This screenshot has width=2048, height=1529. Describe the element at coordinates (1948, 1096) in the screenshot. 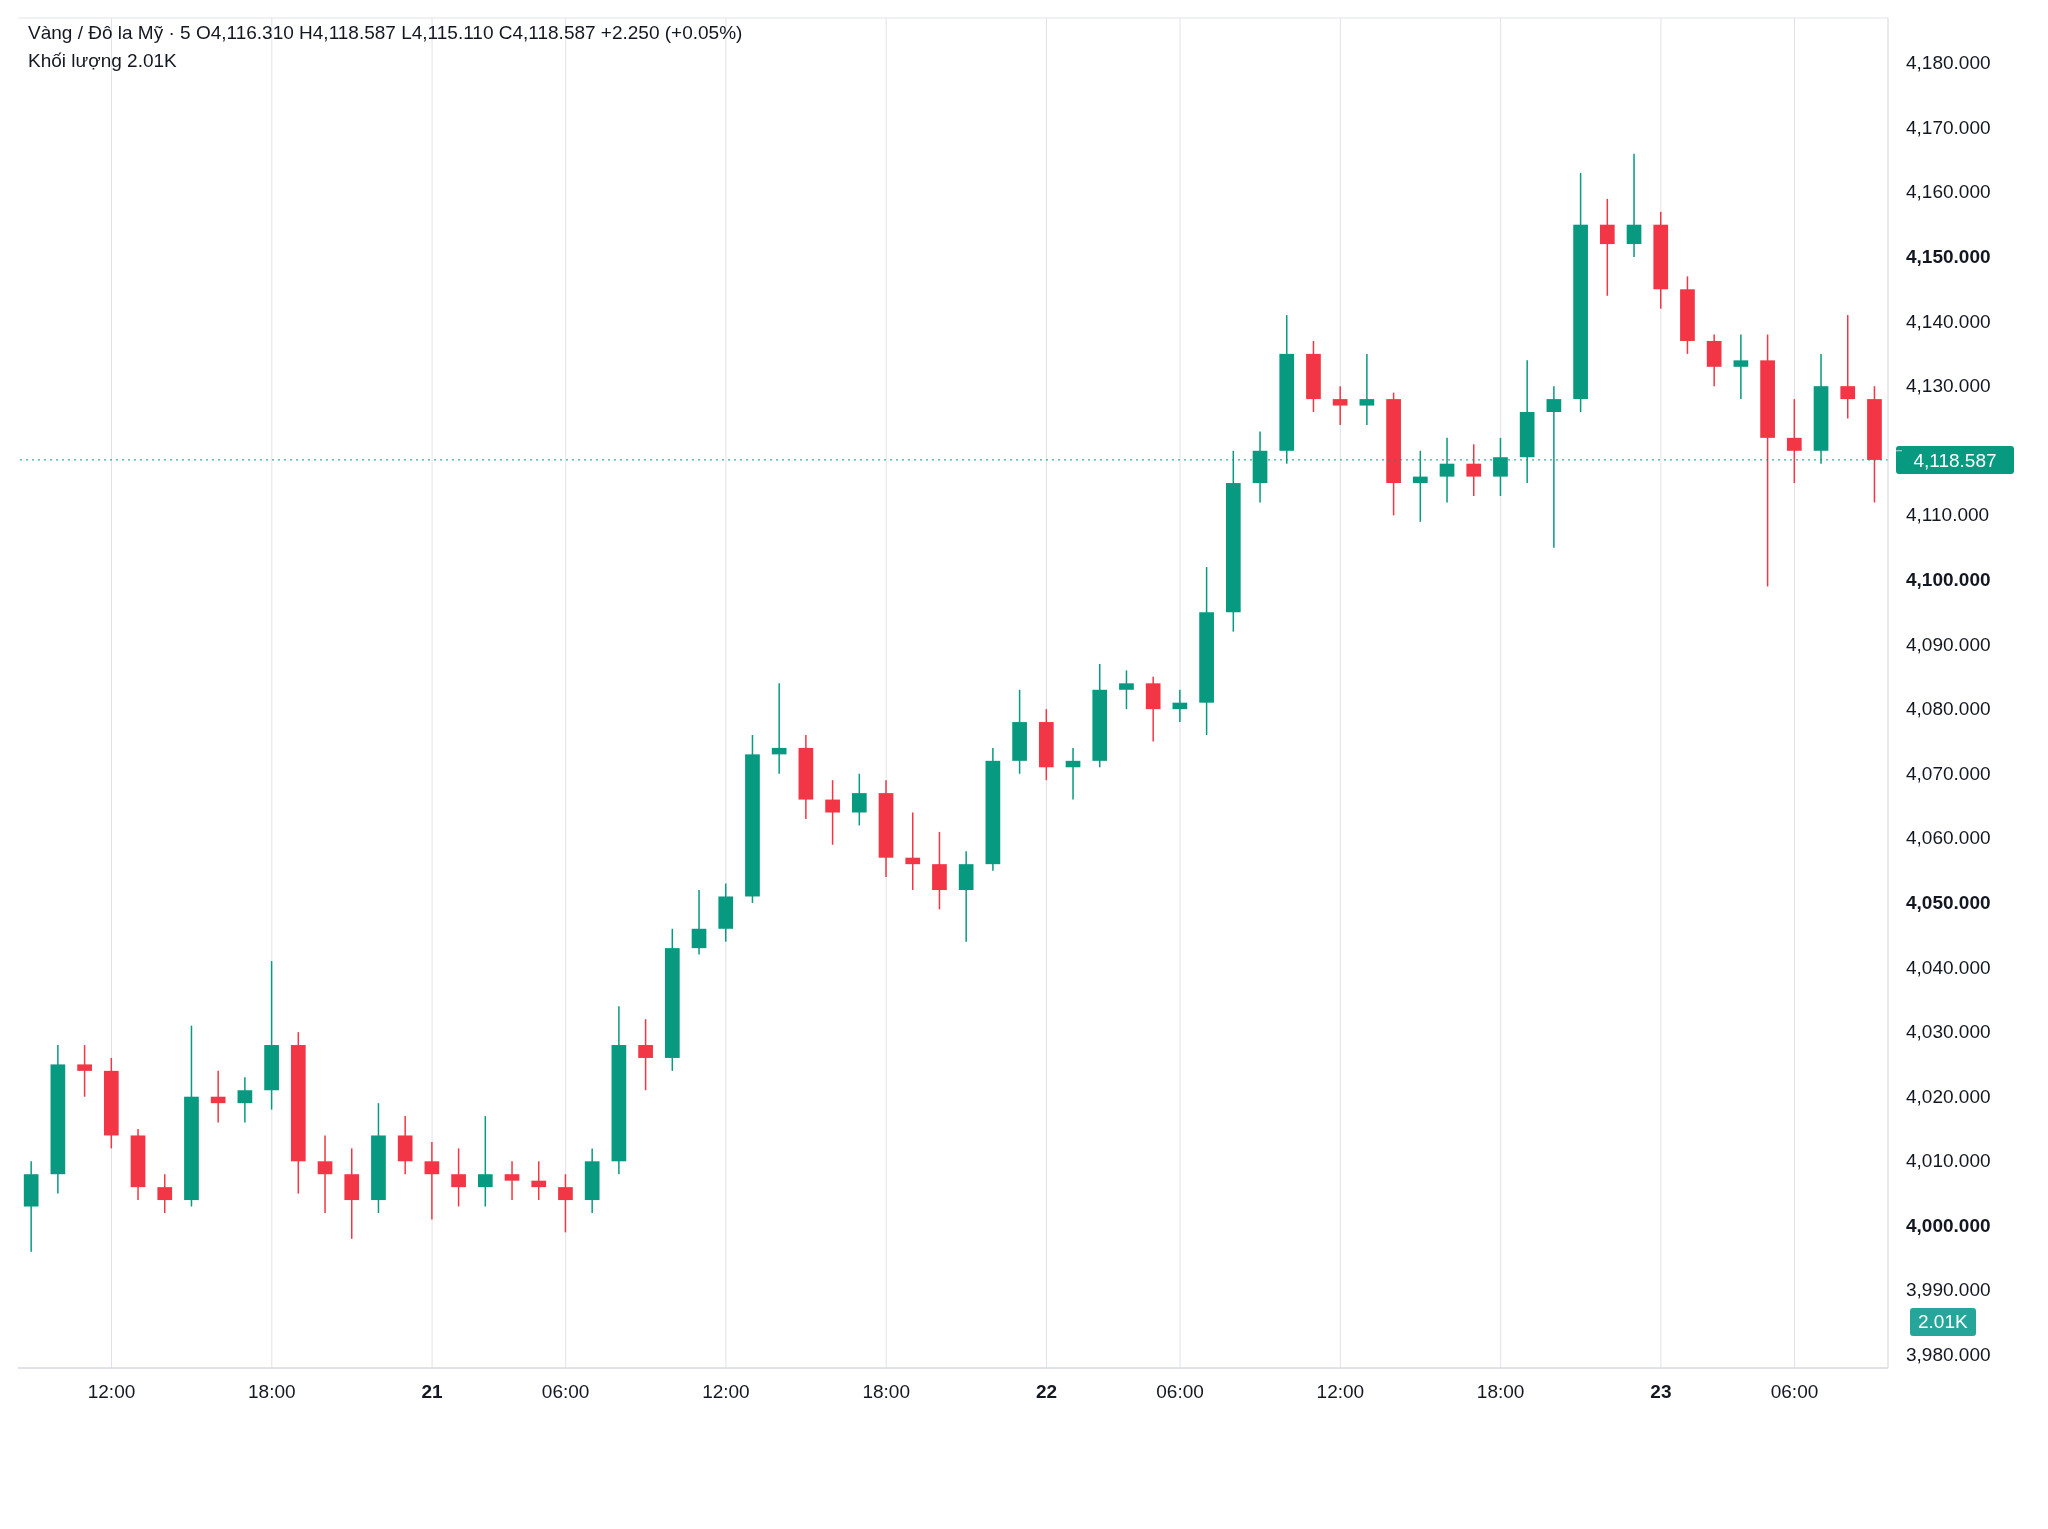

I see `y-tick-label: 4,020.000` at that location.